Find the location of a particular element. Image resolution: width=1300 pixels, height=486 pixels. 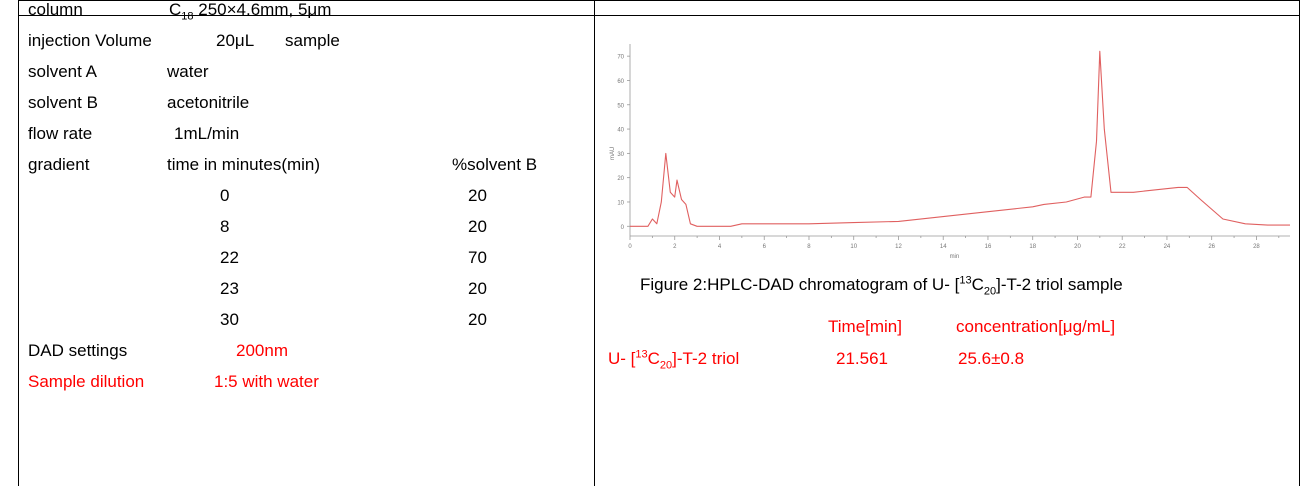

solvent-a-value: water is located at coordinates (188, 71).